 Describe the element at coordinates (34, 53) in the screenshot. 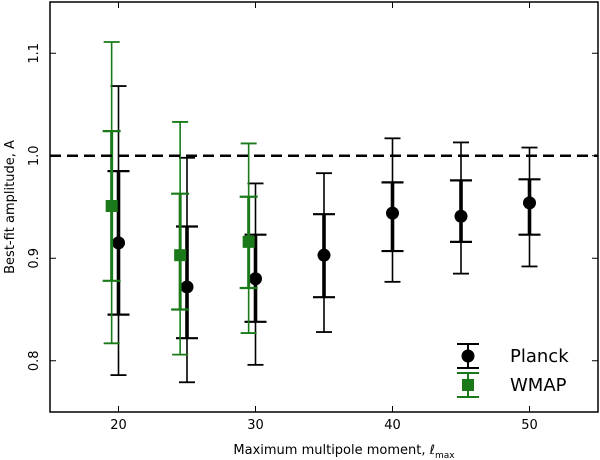

I see `y-tick-label: 1.1` at that location.